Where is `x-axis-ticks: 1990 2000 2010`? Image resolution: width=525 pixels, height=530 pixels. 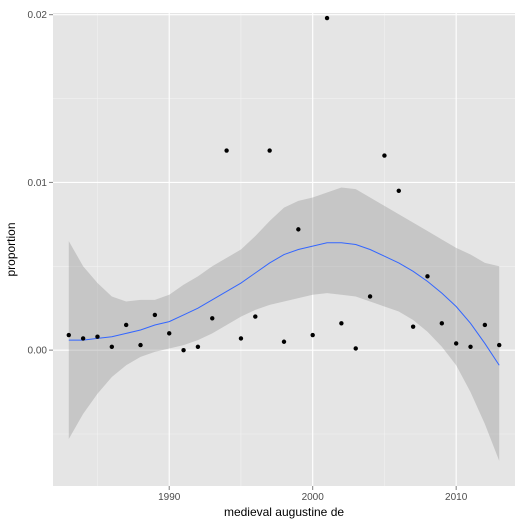
x-axis-ticks: 1990 2000 2010 is located at coordinates (313, 494).